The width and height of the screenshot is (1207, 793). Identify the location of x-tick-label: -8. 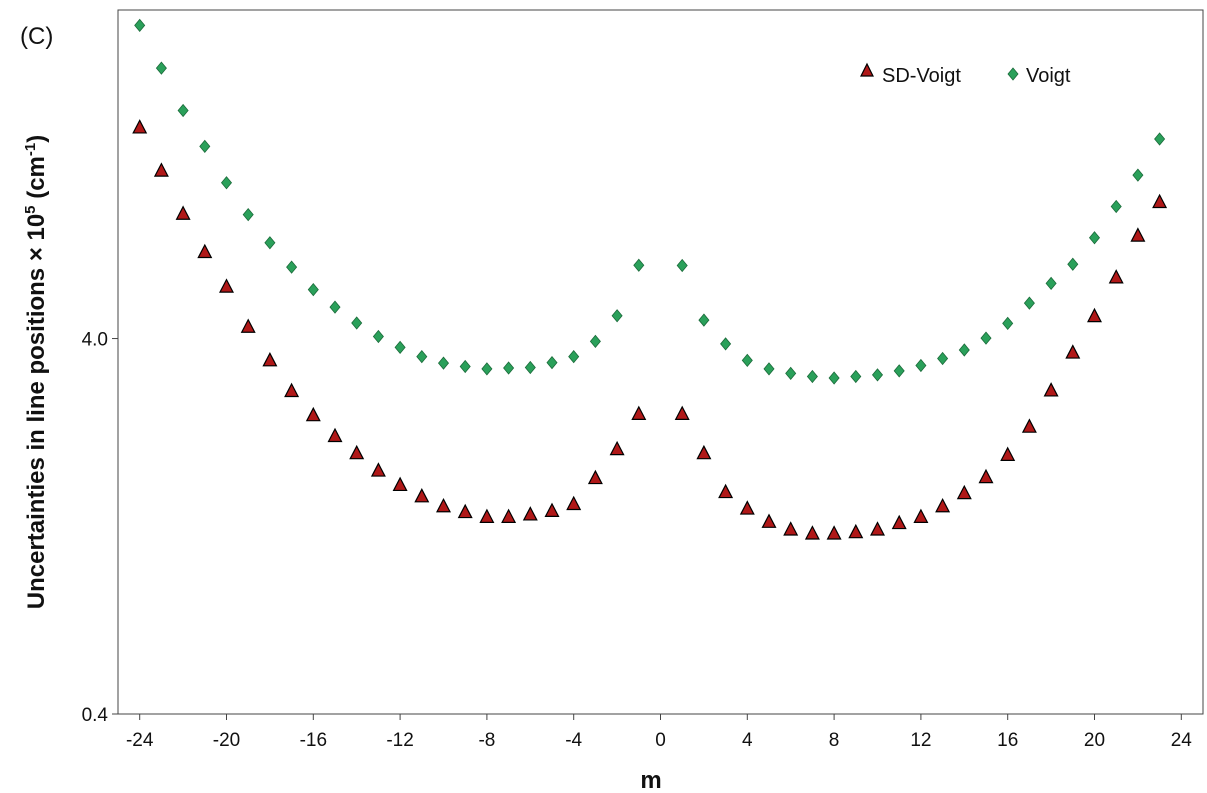
(486, 740).